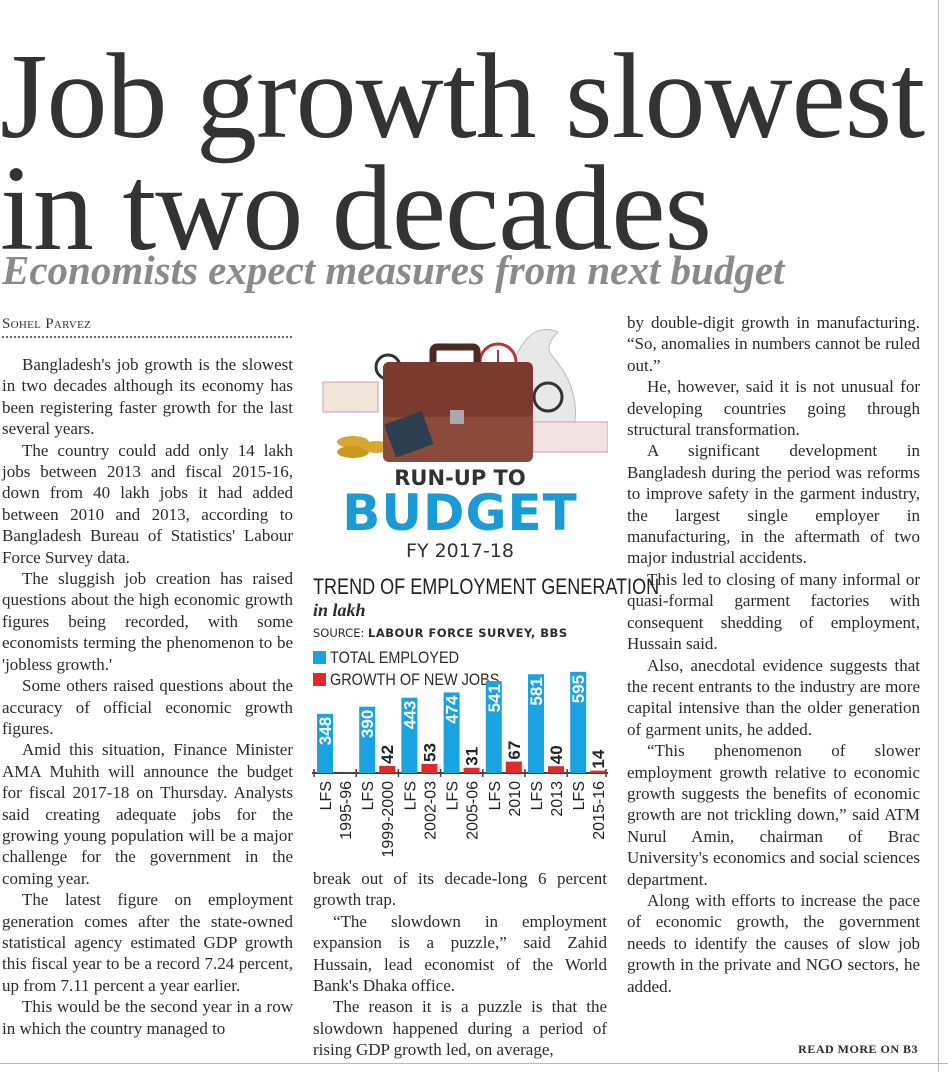  I want to click on fy-label: FY 2017-18, so click(460, 551).